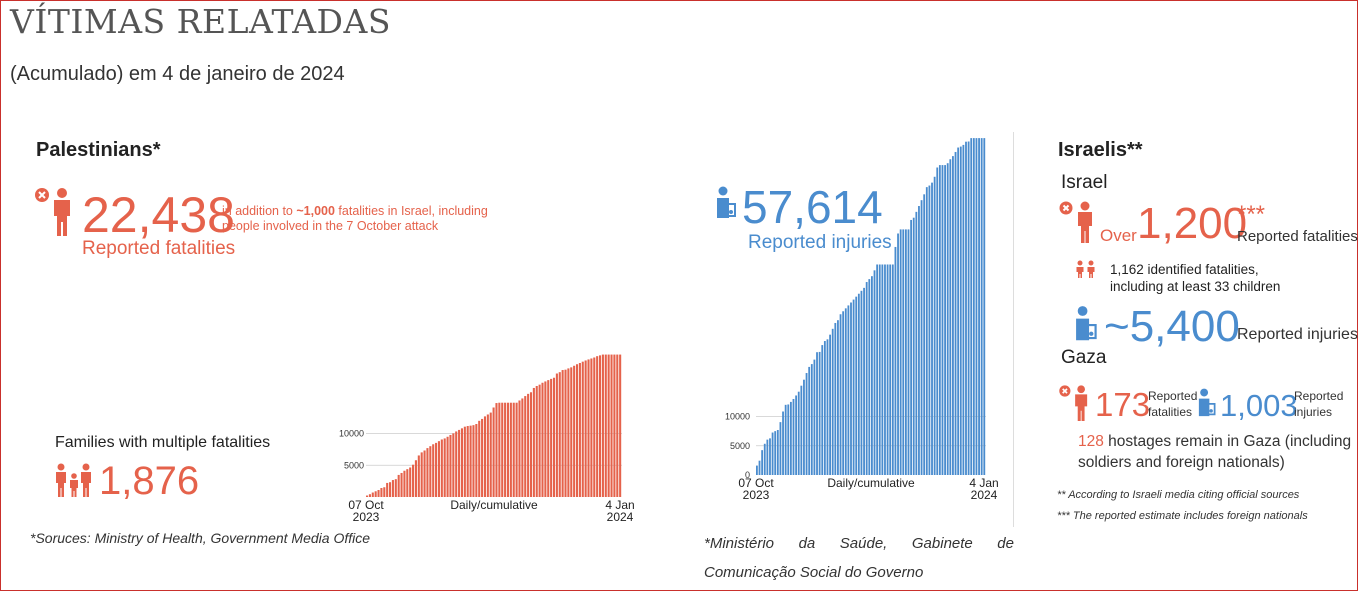 The width and height of the screenshot is (1358, 591). Describe the element at coordinates (1086, 323) in the screenshot. I see `injured-person-icon` at that location.